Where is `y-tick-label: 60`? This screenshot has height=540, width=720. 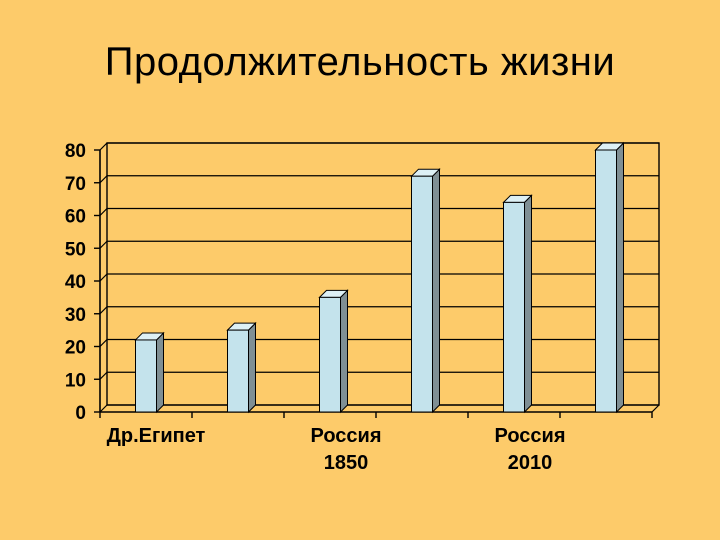
y-tick-label: 60 is located at coordinates (75, 217).